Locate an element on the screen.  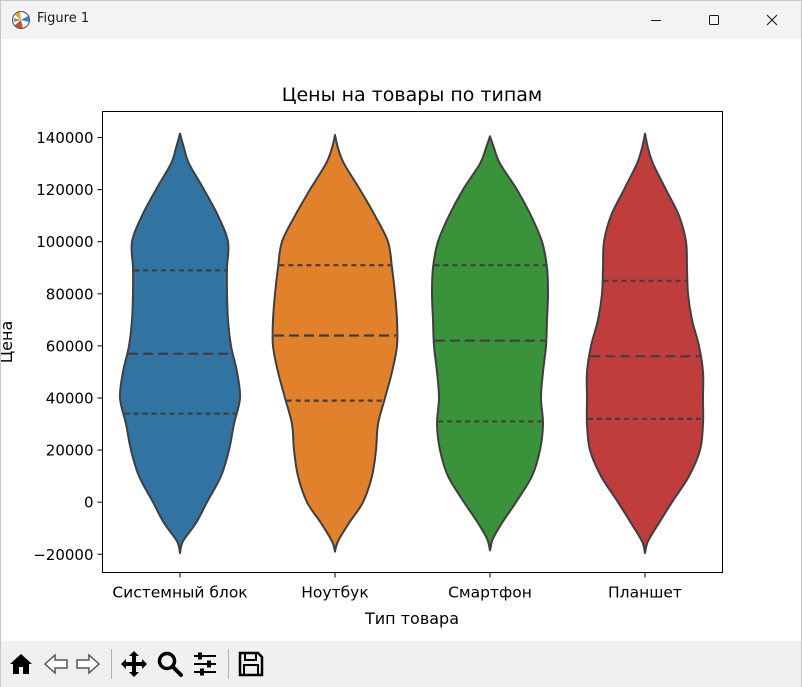
back-button is located at coordinates (56, 664).